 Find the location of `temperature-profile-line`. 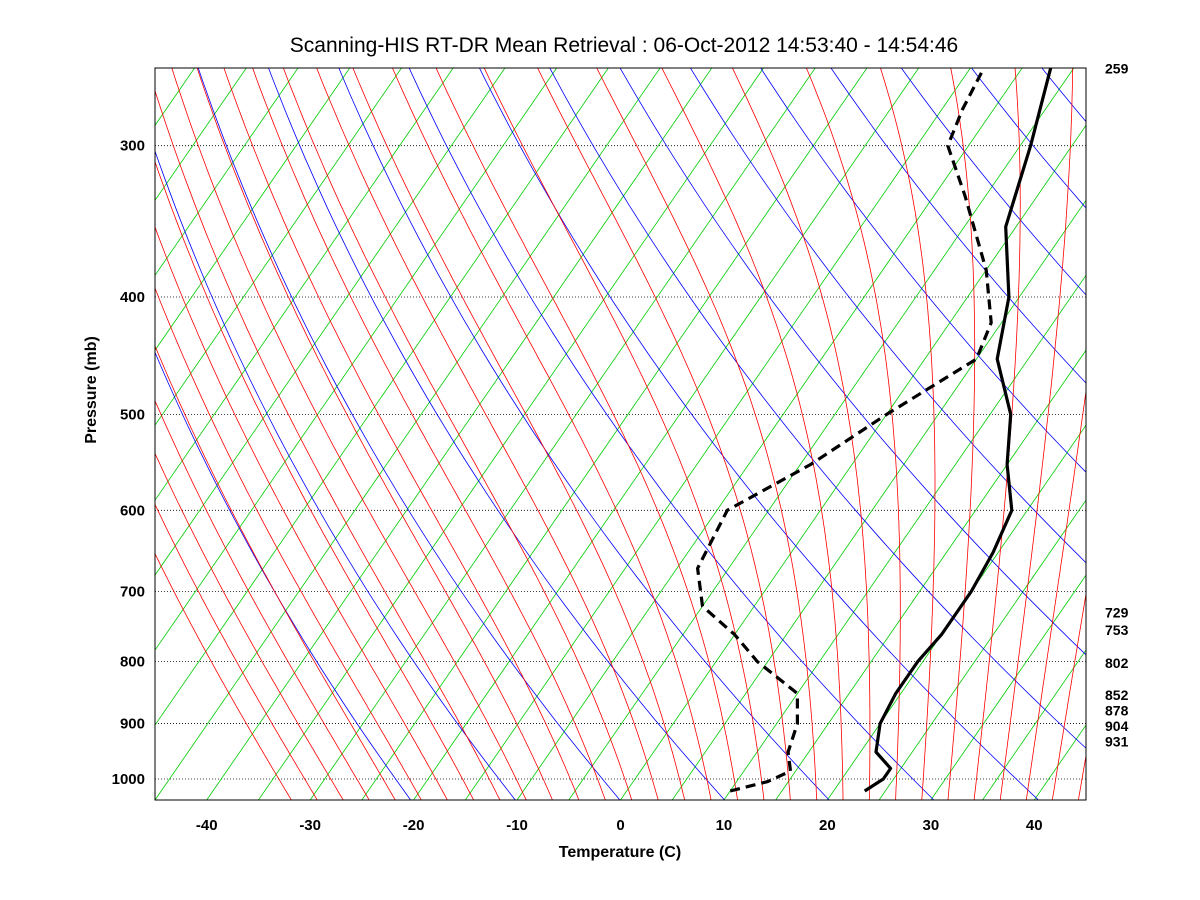

temperature-profile-line is located at coordinates (958, 430).